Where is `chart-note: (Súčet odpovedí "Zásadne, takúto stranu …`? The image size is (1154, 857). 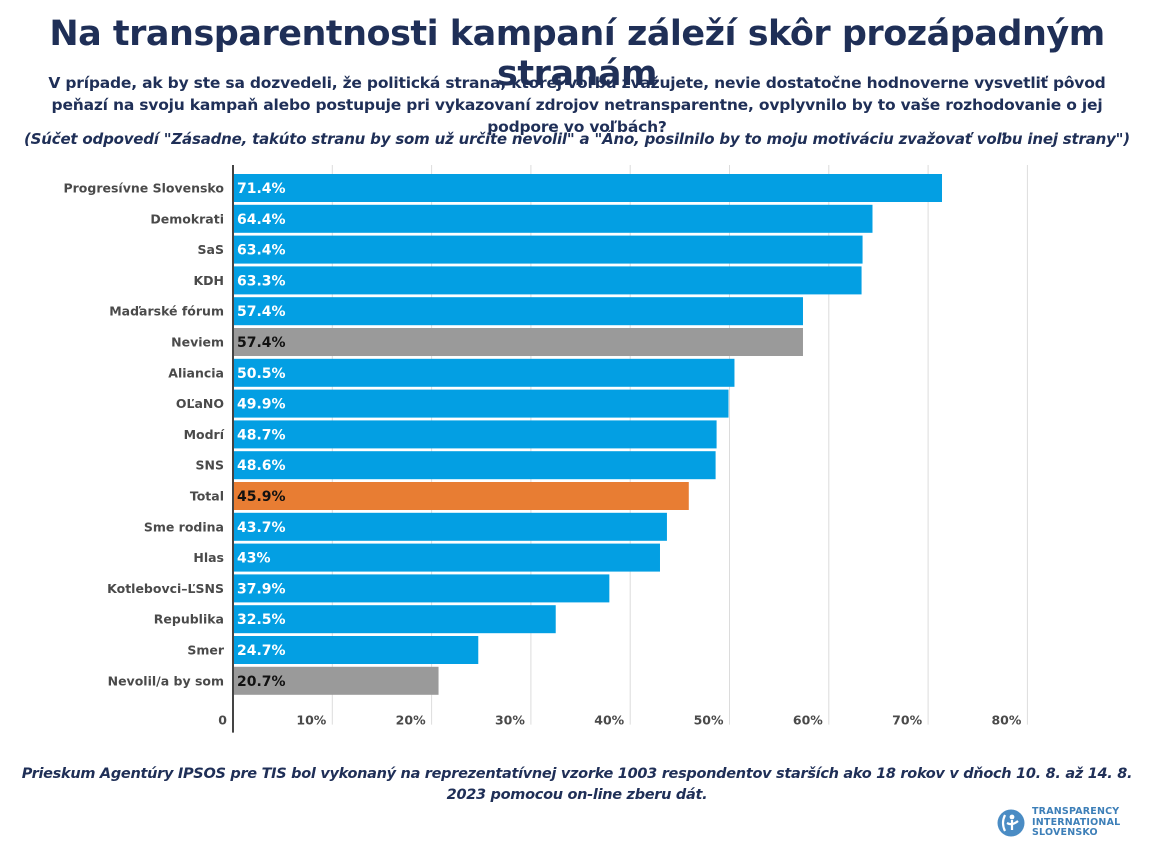
chart-note: (Súčet odpovedí "Zásadne, takúto stranu … is located at coordinates (577, 139).